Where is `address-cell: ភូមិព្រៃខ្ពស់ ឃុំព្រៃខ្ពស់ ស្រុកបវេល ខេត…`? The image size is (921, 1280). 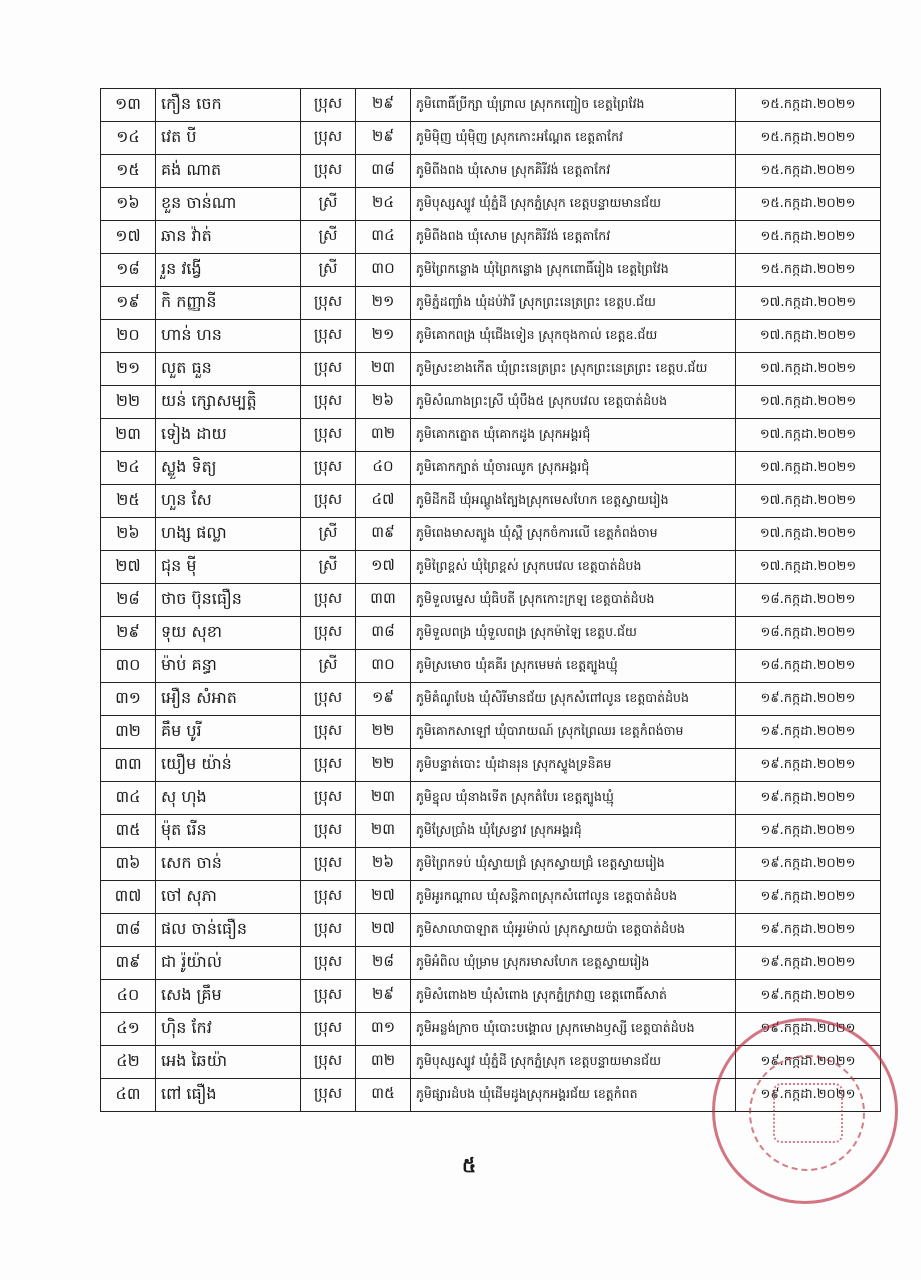
address-cell: ភូមិព្រៃខ្ពស់ ឃុំព្រៃខ្ពស់ ស្រុកបវេល ខេត… is located at coordinates (573, 567).